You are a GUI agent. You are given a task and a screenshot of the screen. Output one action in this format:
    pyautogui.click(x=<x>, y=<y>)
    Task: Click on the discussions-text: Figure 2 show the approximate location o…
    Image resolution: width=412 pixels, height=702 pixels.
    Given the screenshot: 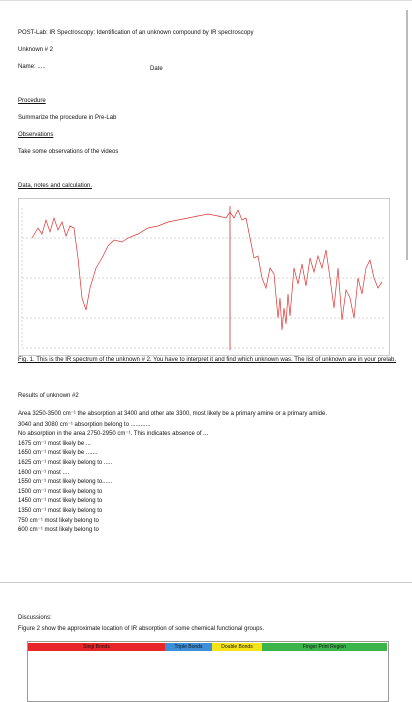 What is the action you would take?
    pyautogui.click(x=141, y=629)
    